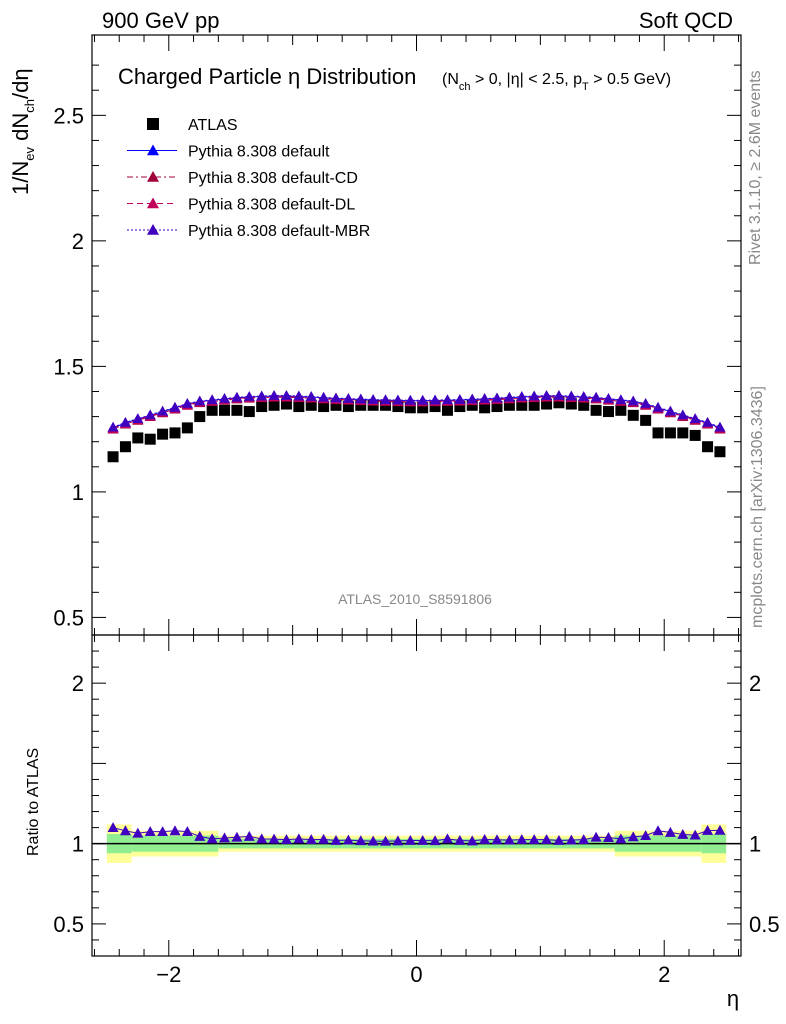 The height and width of the screenshot is (1024, 786). Describe the element at coordinates (68, 115) in the screenshot. I see `main-y-tick-label: 2.5` at that location.